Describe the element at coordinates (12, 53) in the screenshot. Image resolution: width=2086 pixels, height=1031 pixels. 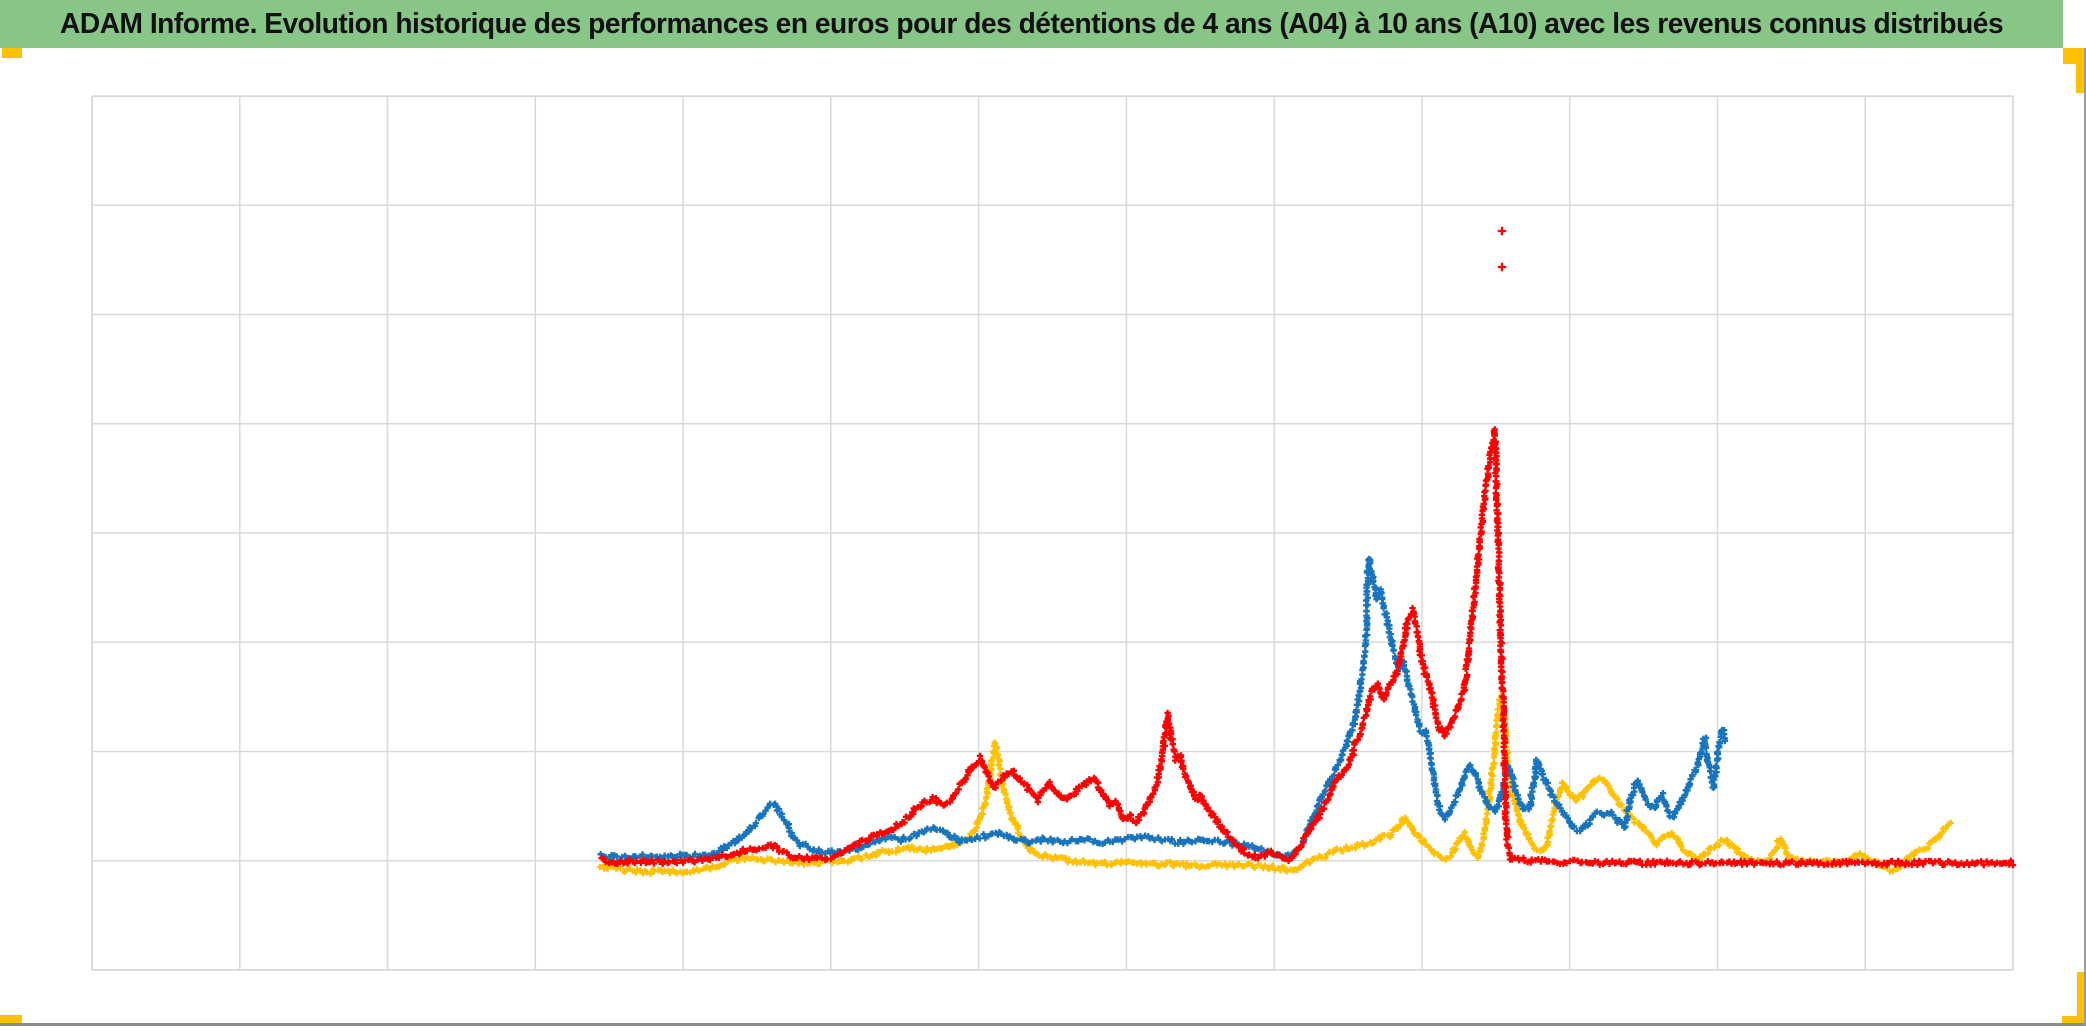
I see `accent-tab-top-left` at that location.